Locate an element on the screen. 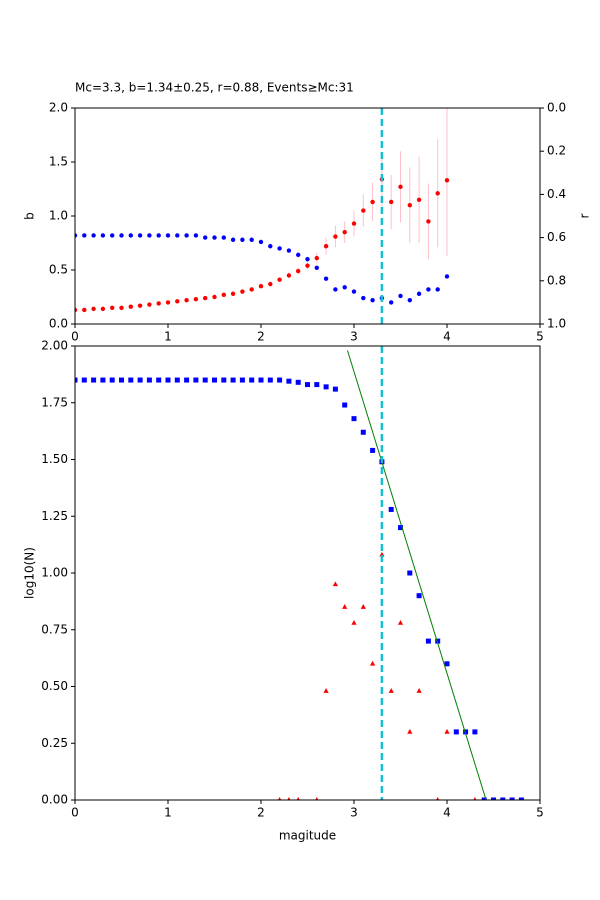 Image resolution: width=600 pixels, height=900 pixels. y-tick-label: 1.50 is located at coordinates (54, 459).